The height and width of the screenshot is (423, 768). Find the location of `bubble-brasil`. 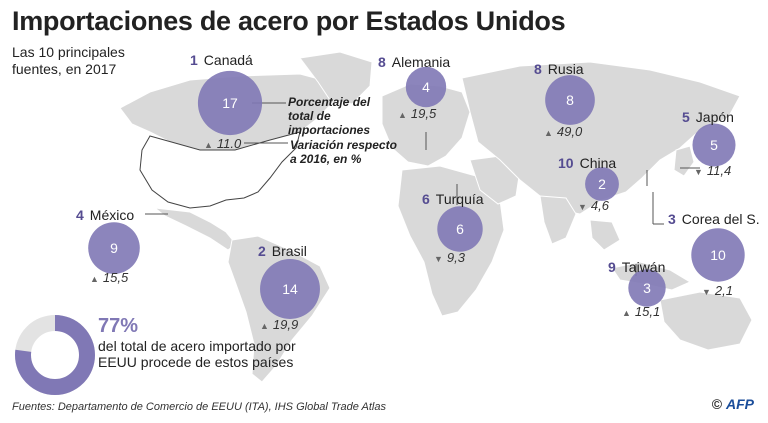

bubble-brasil is located at coordinates (290, 289).